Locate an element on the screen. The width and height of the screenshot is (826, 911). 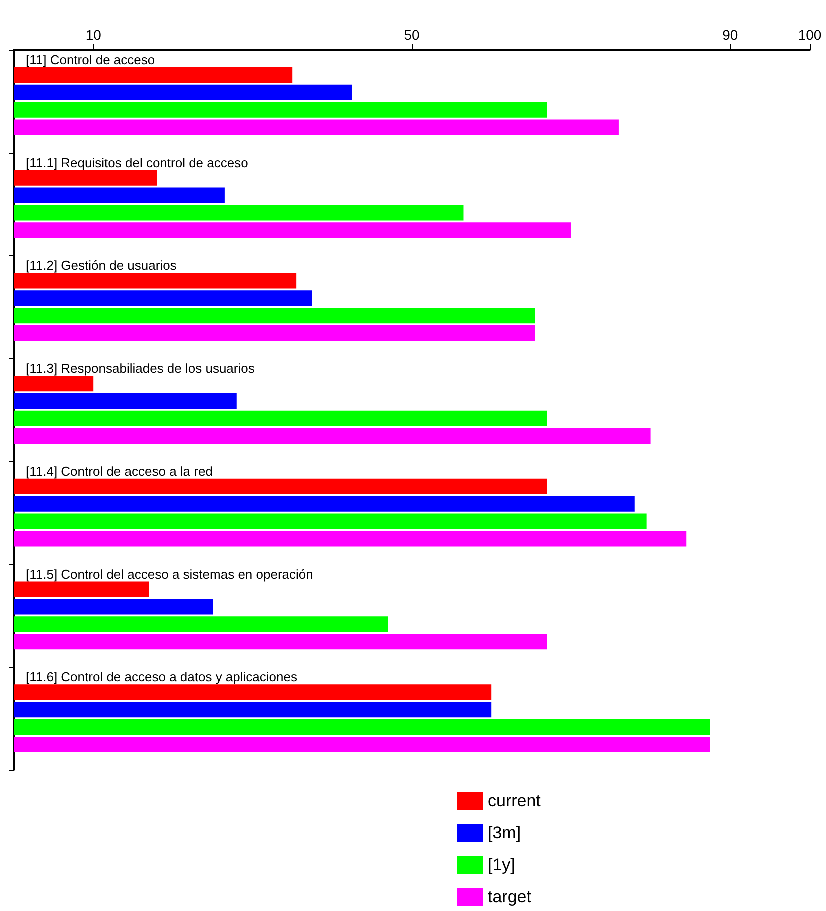
legend-label: current is located at coordinates (515, 801).